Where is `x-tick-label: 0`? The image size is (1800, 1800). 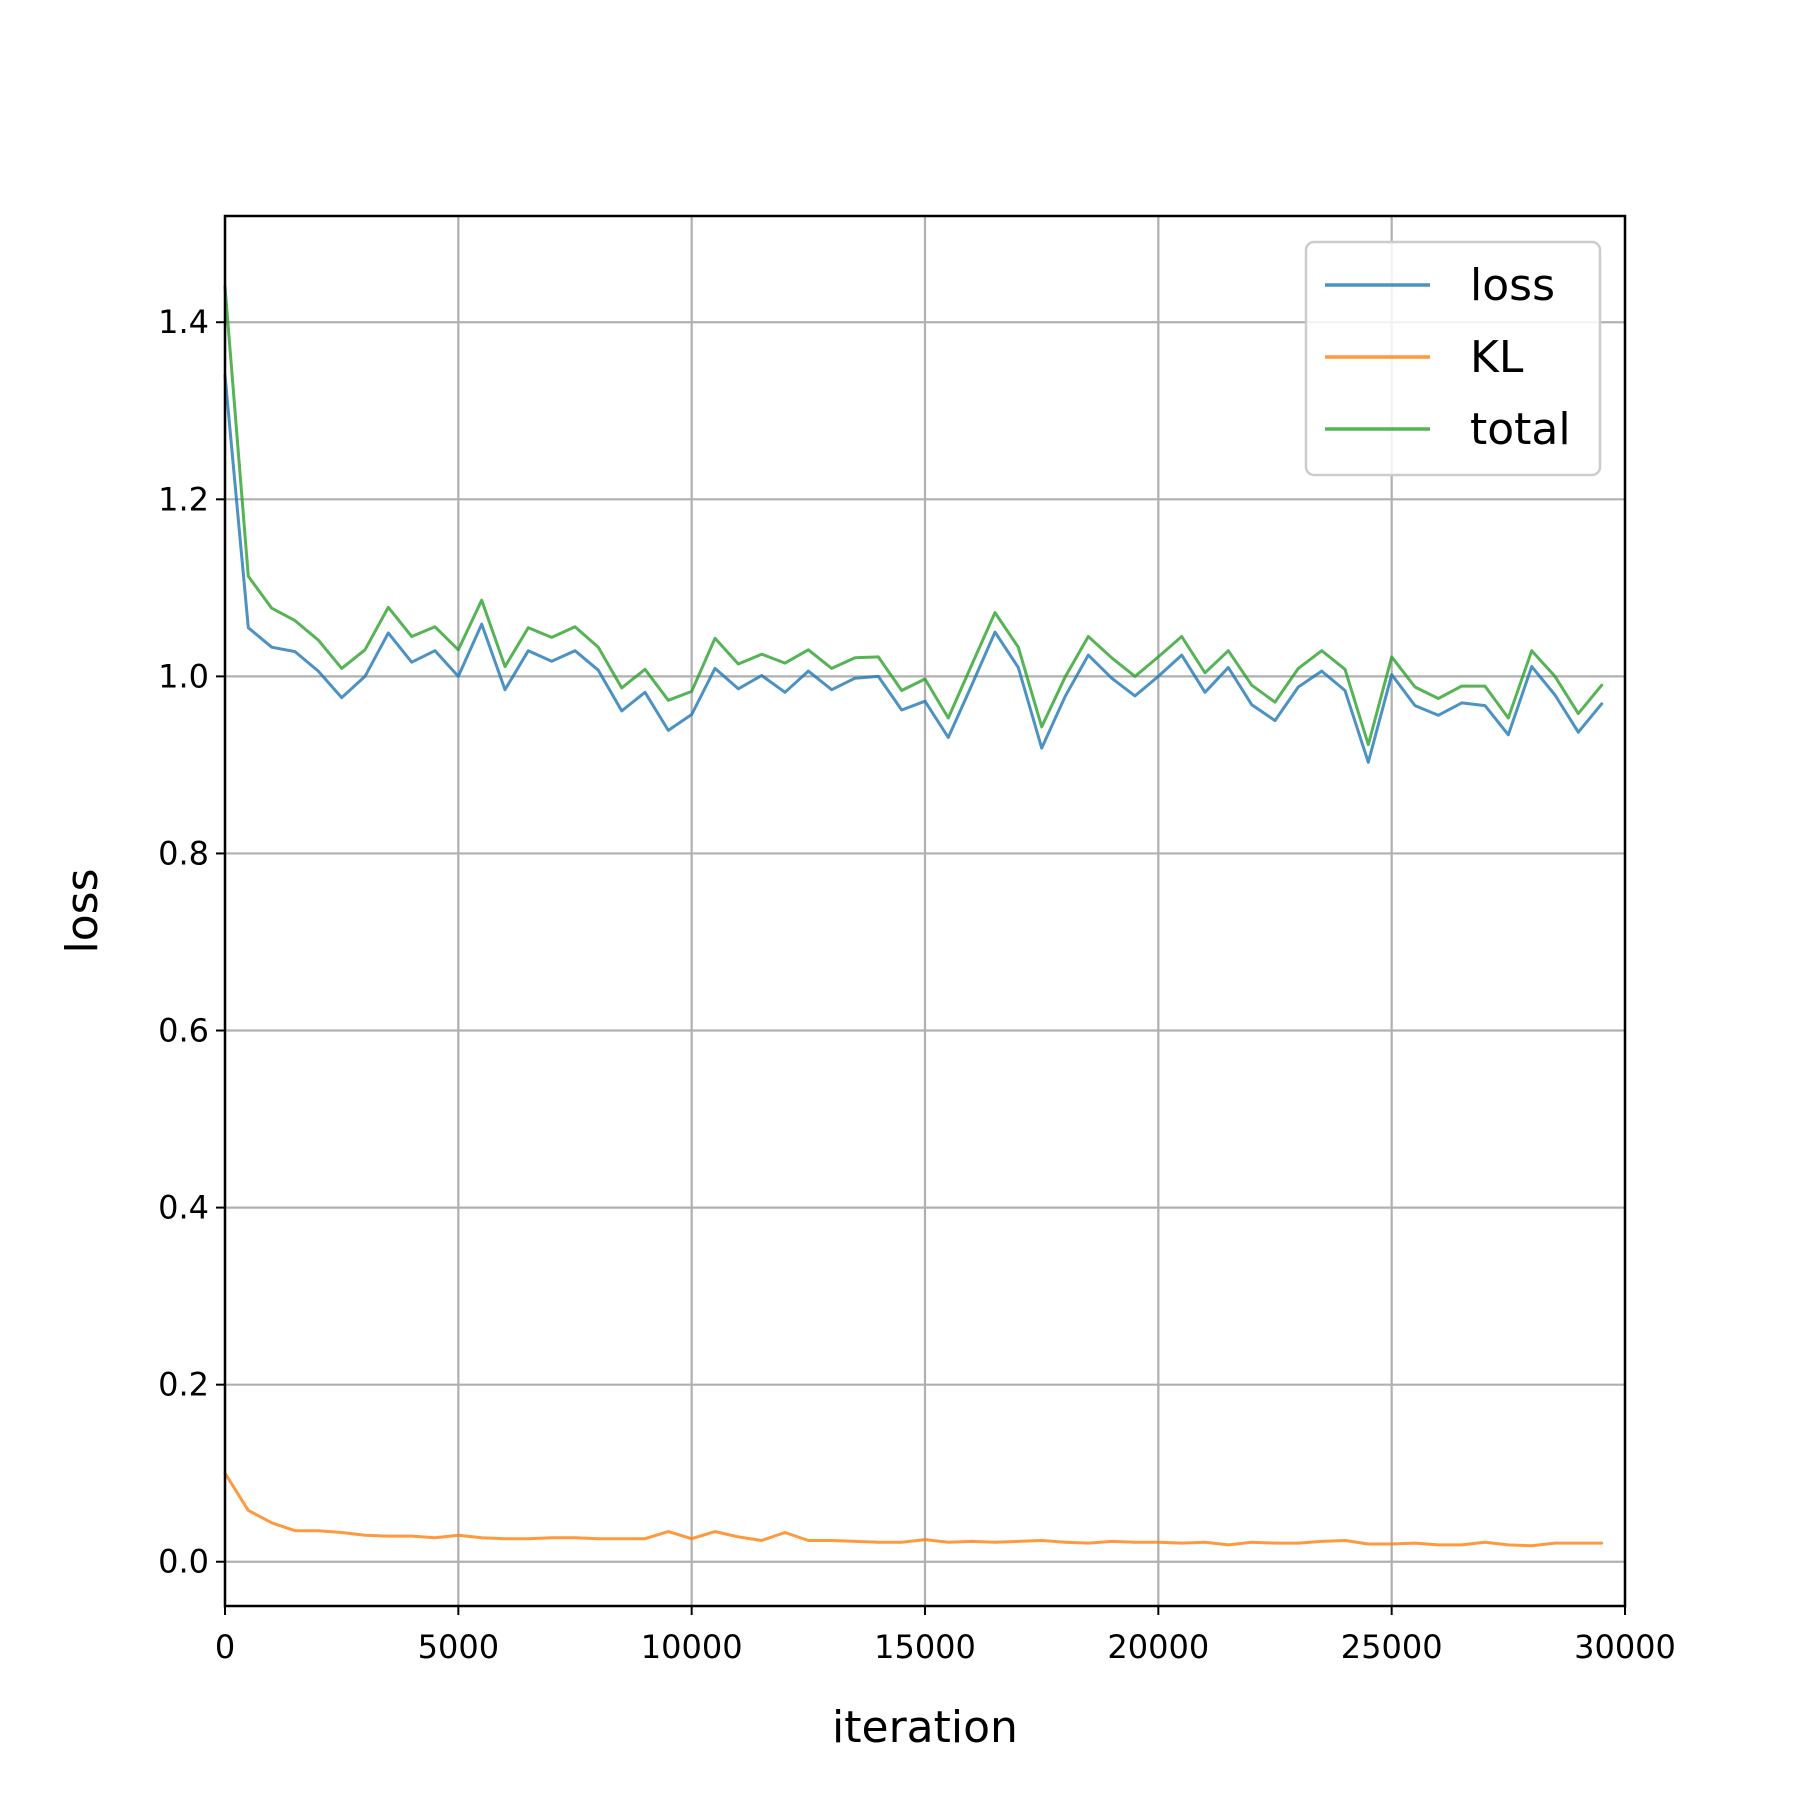 x-tick-label: 0 is located at coordinates (225, 1647).